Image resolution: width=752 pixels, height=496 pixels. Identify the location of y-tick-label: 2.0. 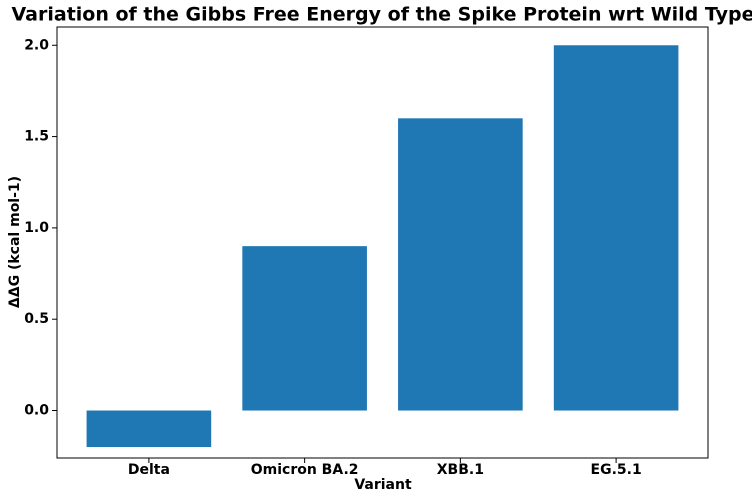
(36, 45).